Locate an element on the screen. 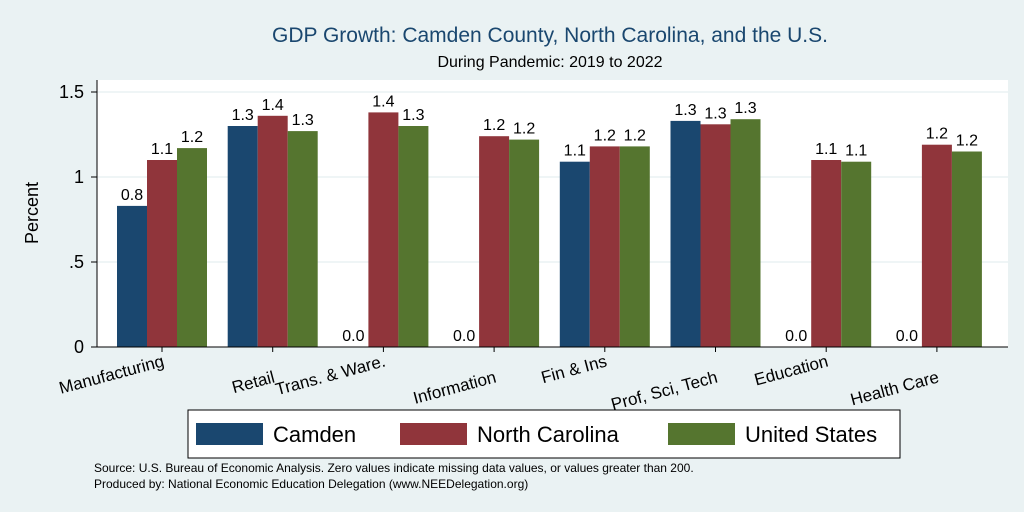 This screenshot has height=512, width=1024. x-tick-label: Information is located at coordinates (454, 388).